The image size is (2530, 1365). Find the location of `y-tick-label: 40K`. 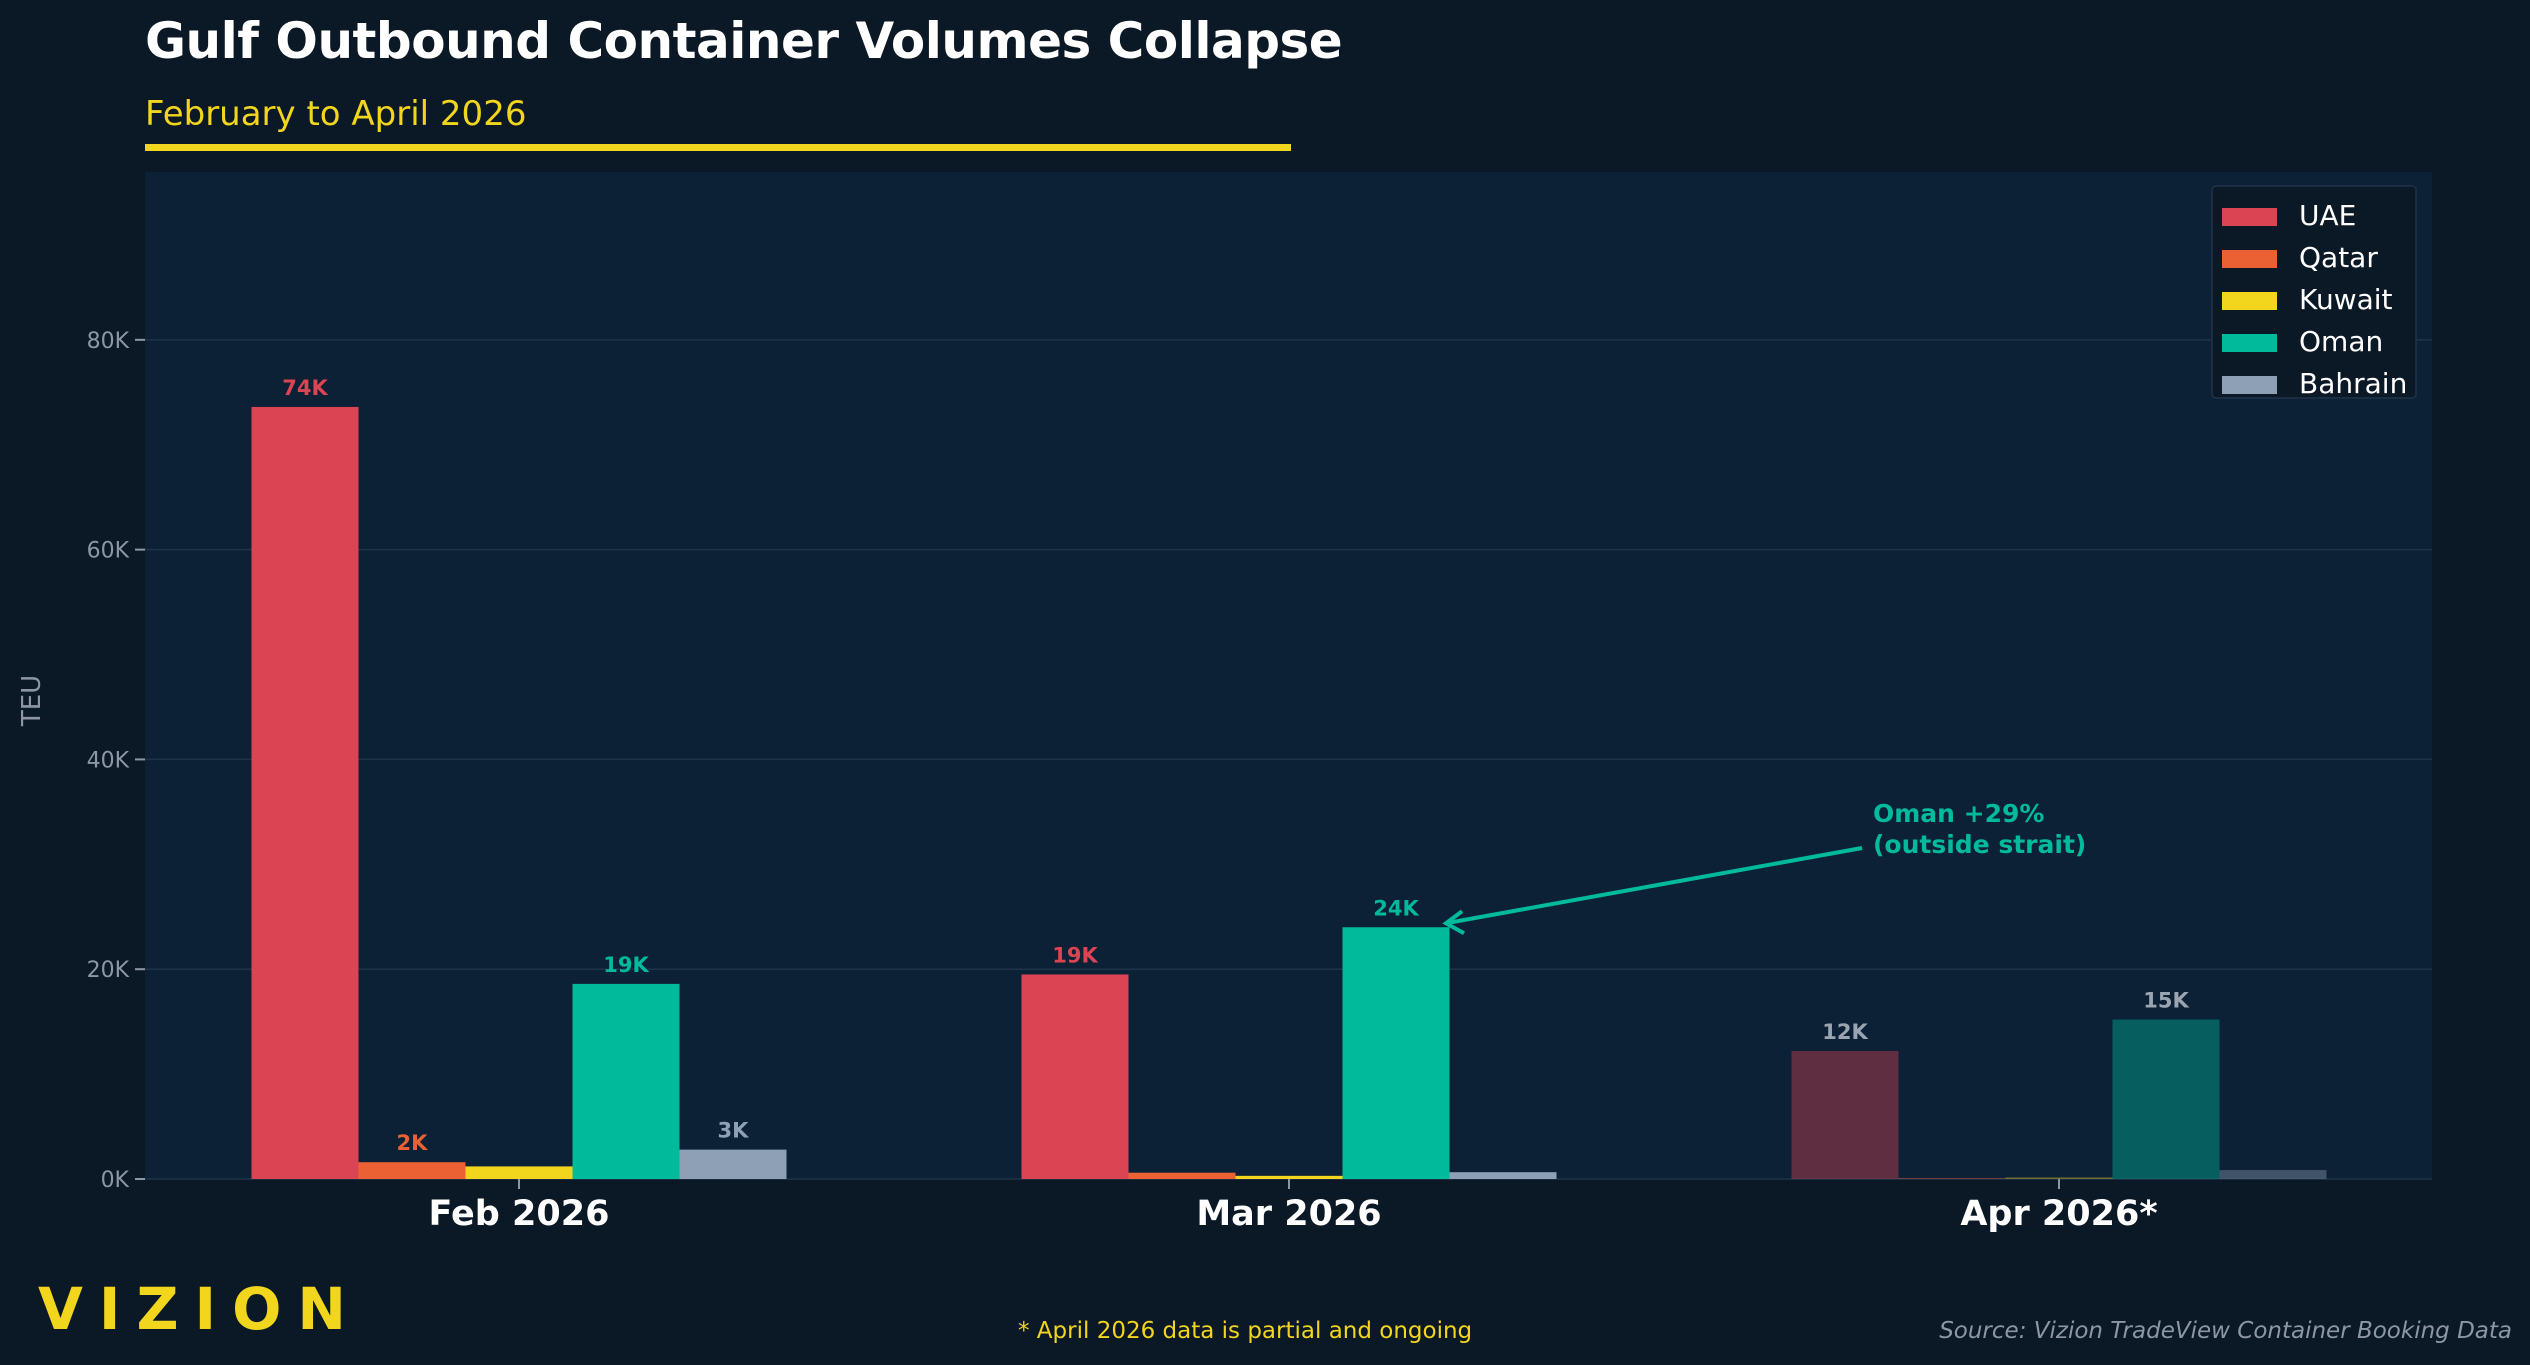

y-tick-label: 40K is located at coordinates (108, 760).